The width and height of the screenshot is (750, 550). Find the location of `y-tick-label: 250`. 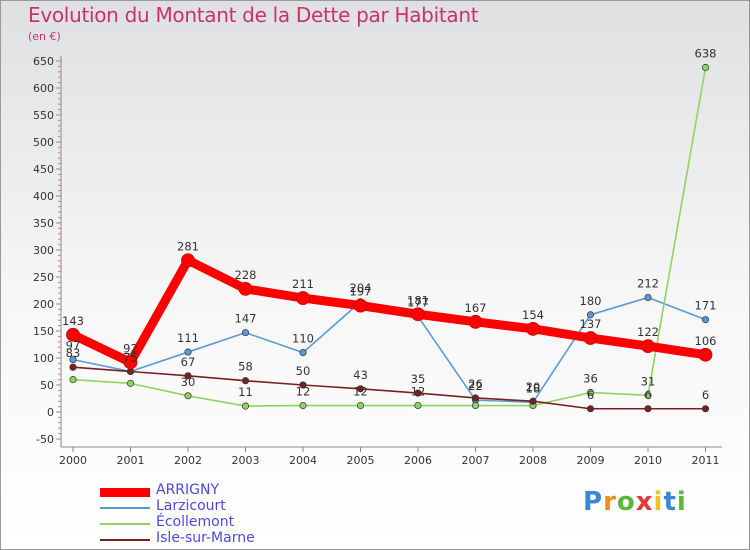

y-tick-label: 250 is located at coordinates (43, 277).